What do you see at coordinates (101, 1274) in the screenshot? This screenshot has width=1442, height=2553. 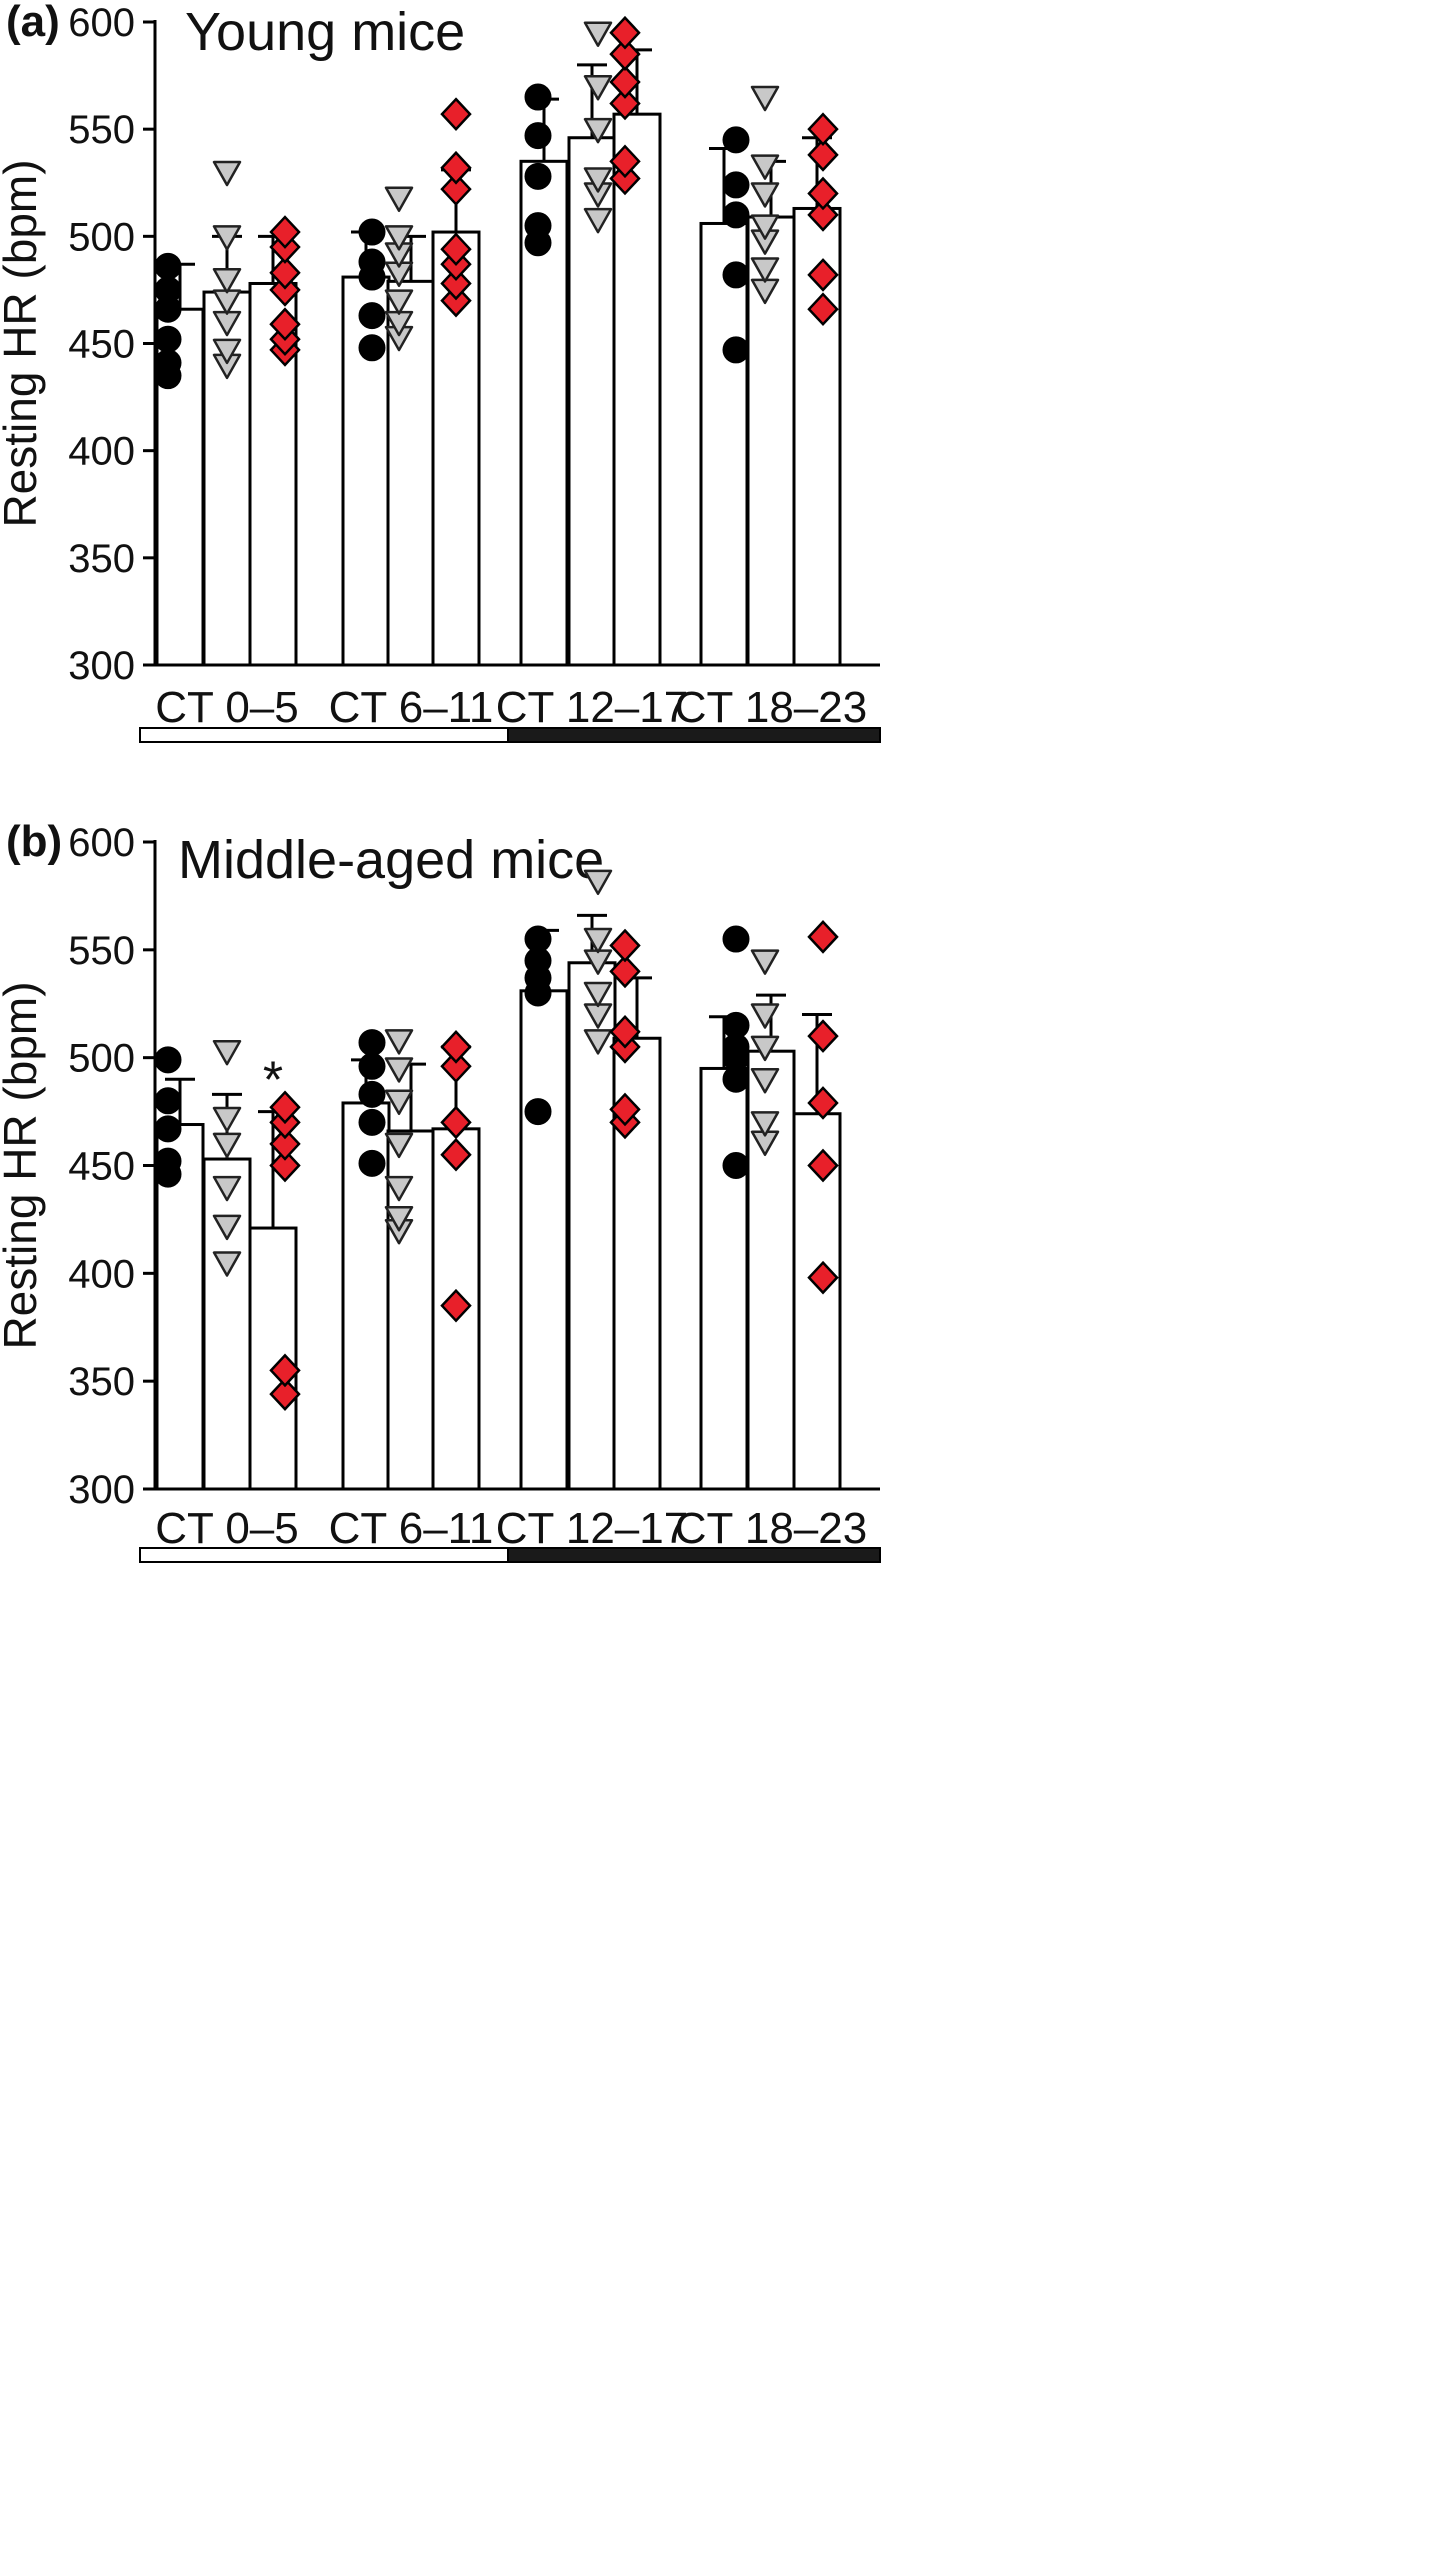 I see `y-tick-label: 400` at bounding box center [101, 1274].